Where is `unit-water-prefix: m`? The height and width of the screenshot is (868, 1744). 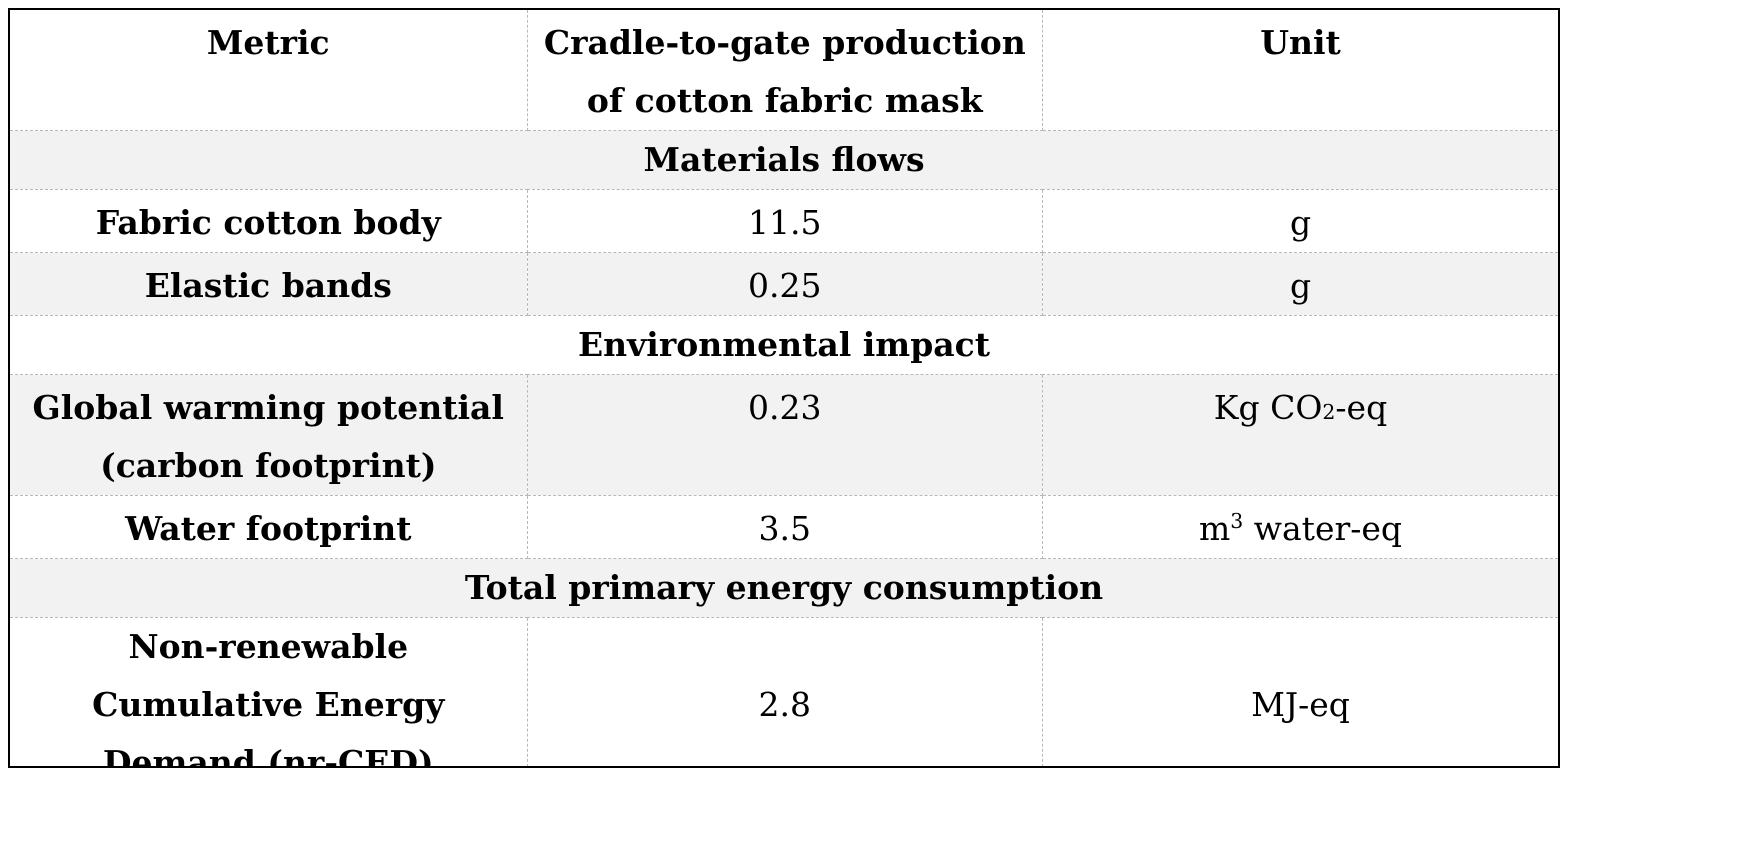 unit-water-prefix: m is located at coordinates (1214, 528).